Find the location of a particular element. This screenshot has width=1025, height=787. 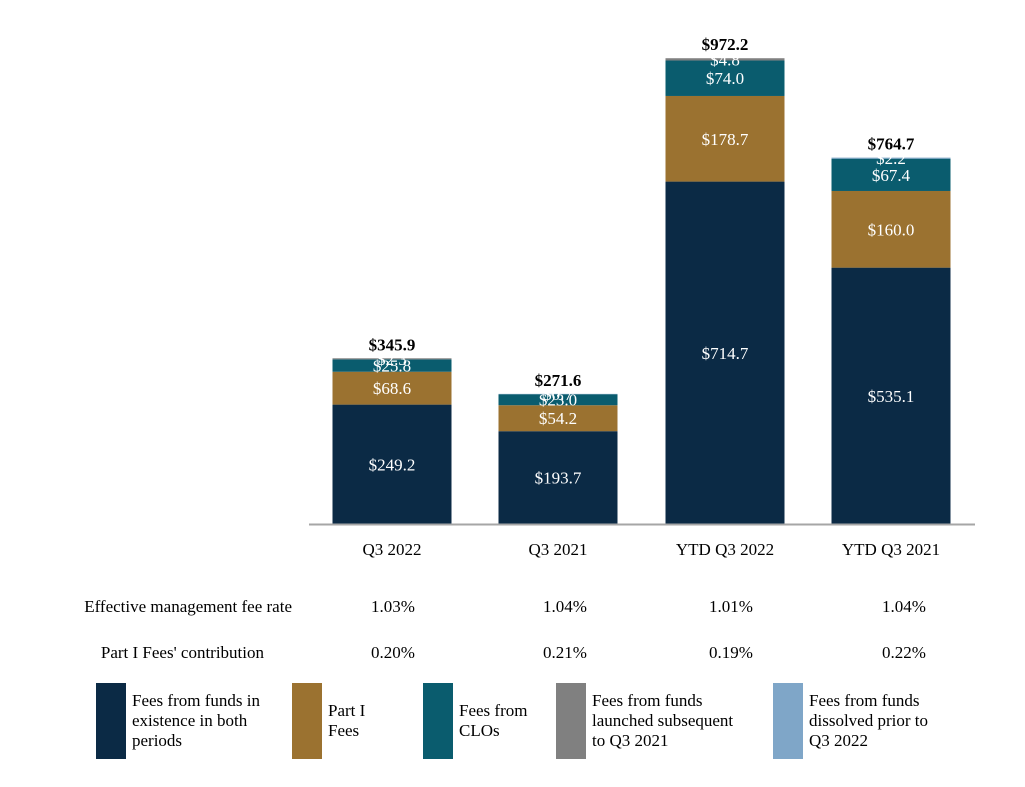

segment-value-label: $74.0 is located at coordinates (725, 78).